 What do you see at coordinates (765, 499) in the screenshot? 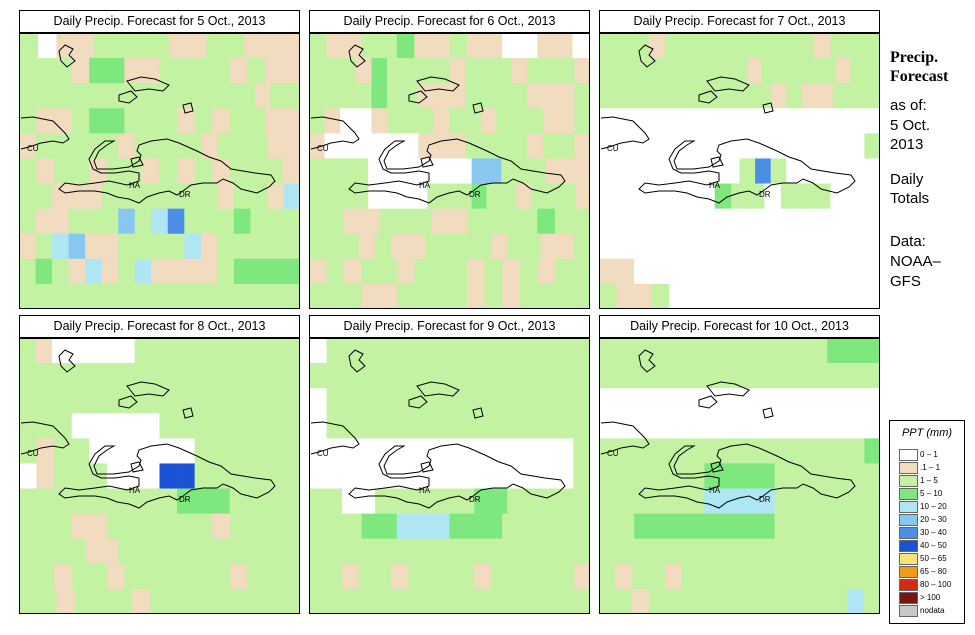
I see `label-dominican-republic: DR` at bounding box center [765, 499].